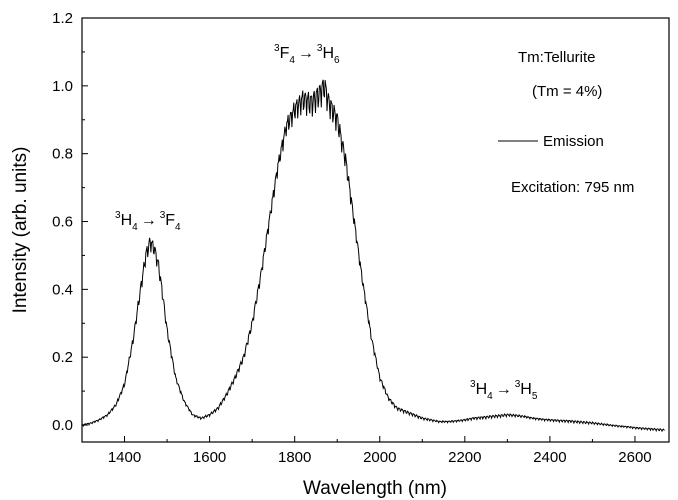 The width and height of the screenshot is (678, 500). What do you see at coordinates (375, 488) in the screenshot?
I see `x-axis-title: Wavelength (nm)` at bounding box center [375, 488].